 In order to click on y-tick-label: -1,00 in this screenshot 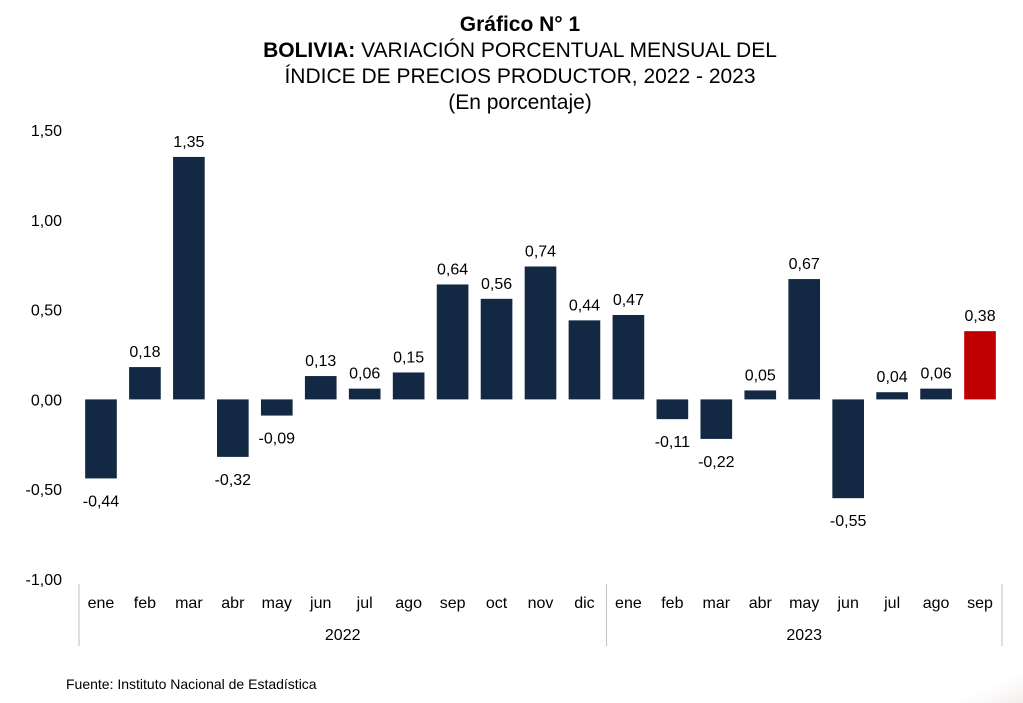, I will do `click(44, 580)`.